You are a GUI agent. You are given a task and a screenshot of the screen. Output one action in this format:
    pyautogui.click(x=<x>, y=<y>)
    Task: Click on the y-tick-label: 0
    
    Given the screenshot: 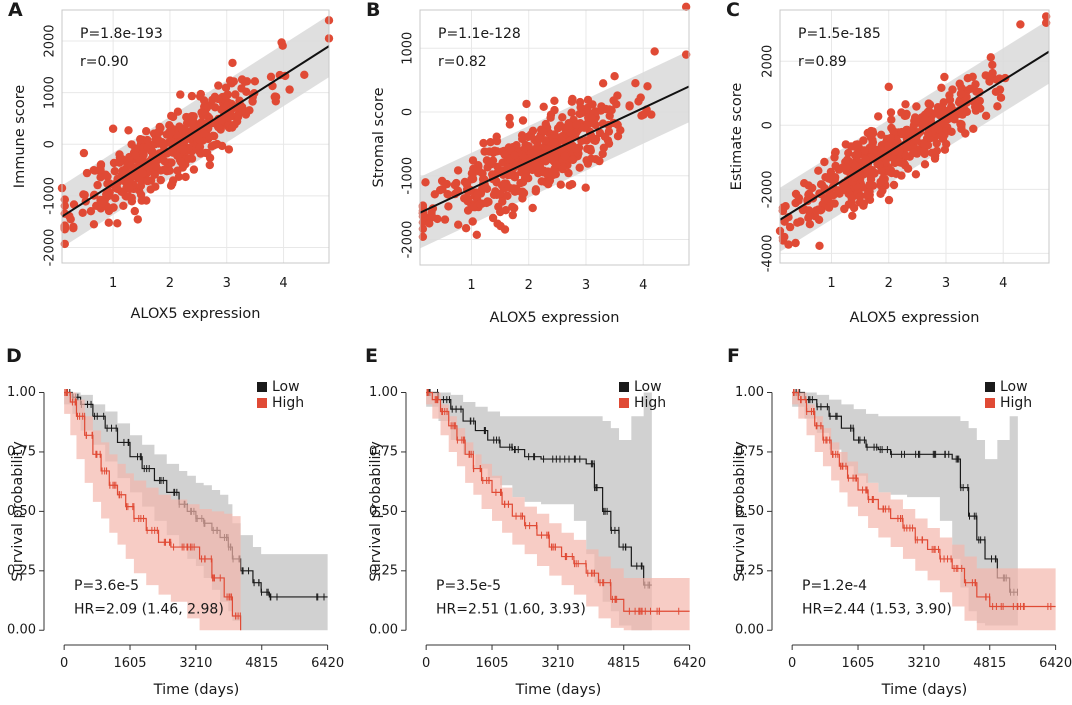 What is the action you would take?
    pyautogui.click(x=768, y=125)
    